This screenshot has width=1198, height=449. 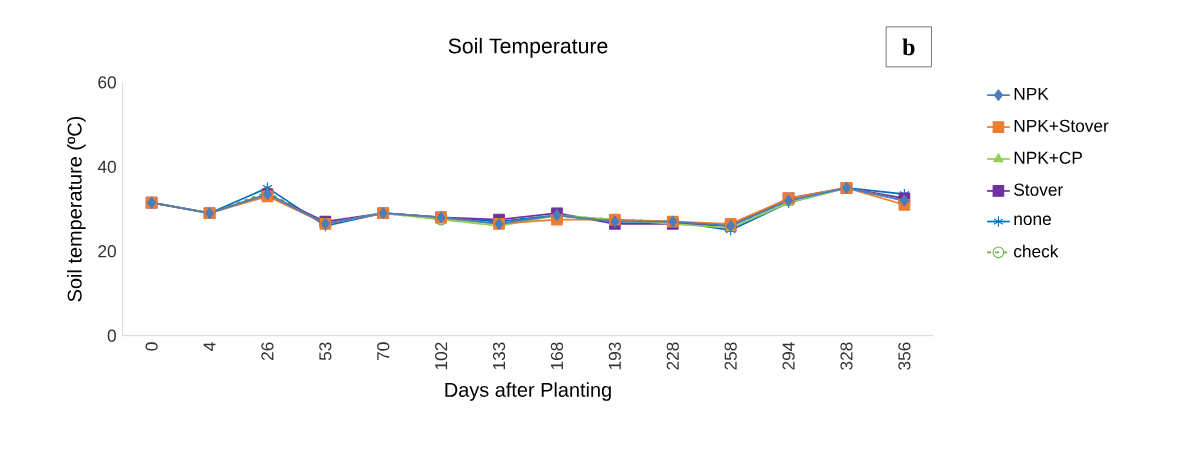 What do you see at coordinates (106, 166) in the screenshot?
I see `y-tick-label: 40` at bounding box center [106, 166].